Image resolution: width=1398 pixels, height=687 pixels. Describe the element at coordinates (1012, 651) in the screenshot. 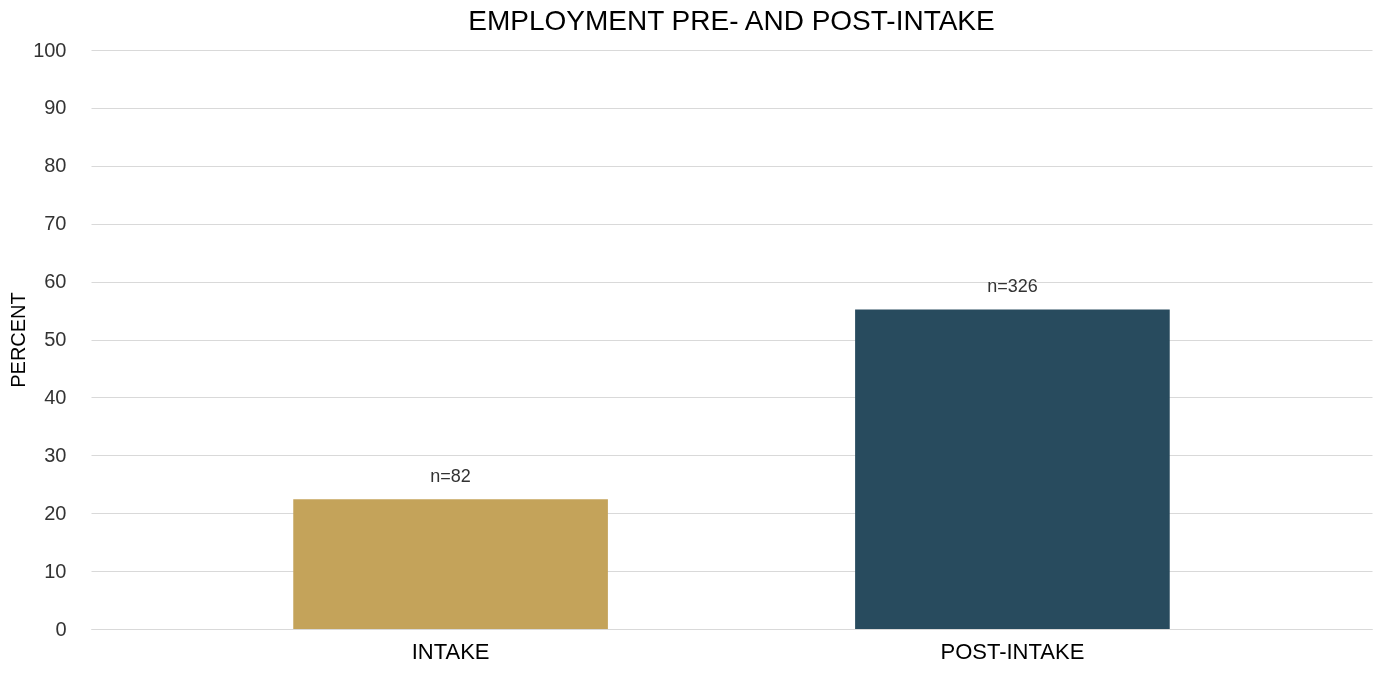

I see `x-tick-label: POST-INTAKE` at that location.